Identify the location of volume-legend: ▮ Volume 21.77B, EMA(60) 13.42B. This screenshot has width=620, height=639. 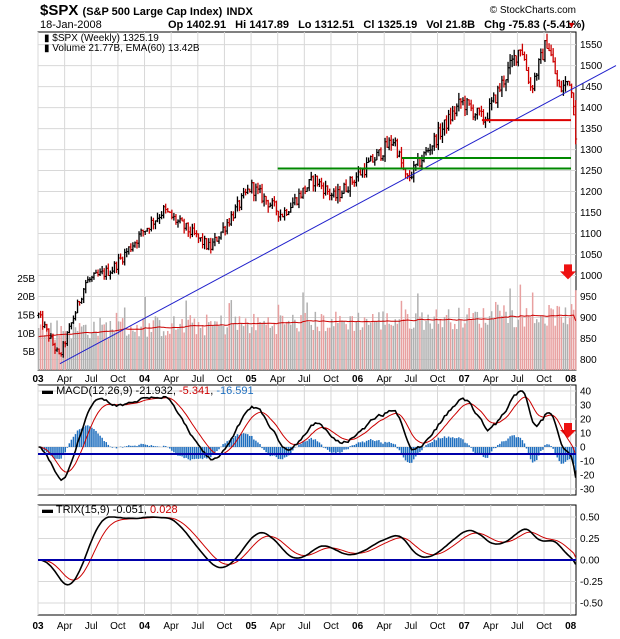
(122, 48).